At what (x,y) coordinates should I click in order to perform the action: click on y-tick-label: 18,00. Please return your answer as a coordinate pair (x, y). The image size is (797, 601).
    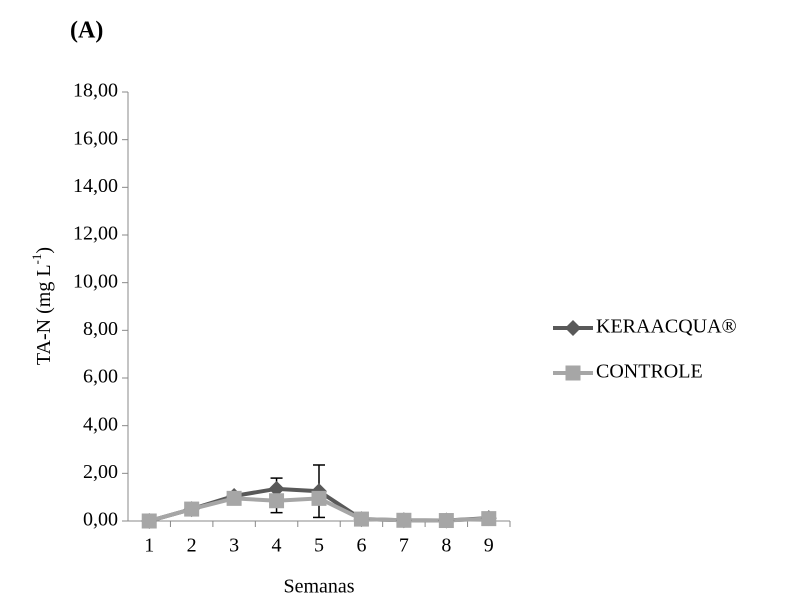
    Looking at the image, I should click on (95, 91).